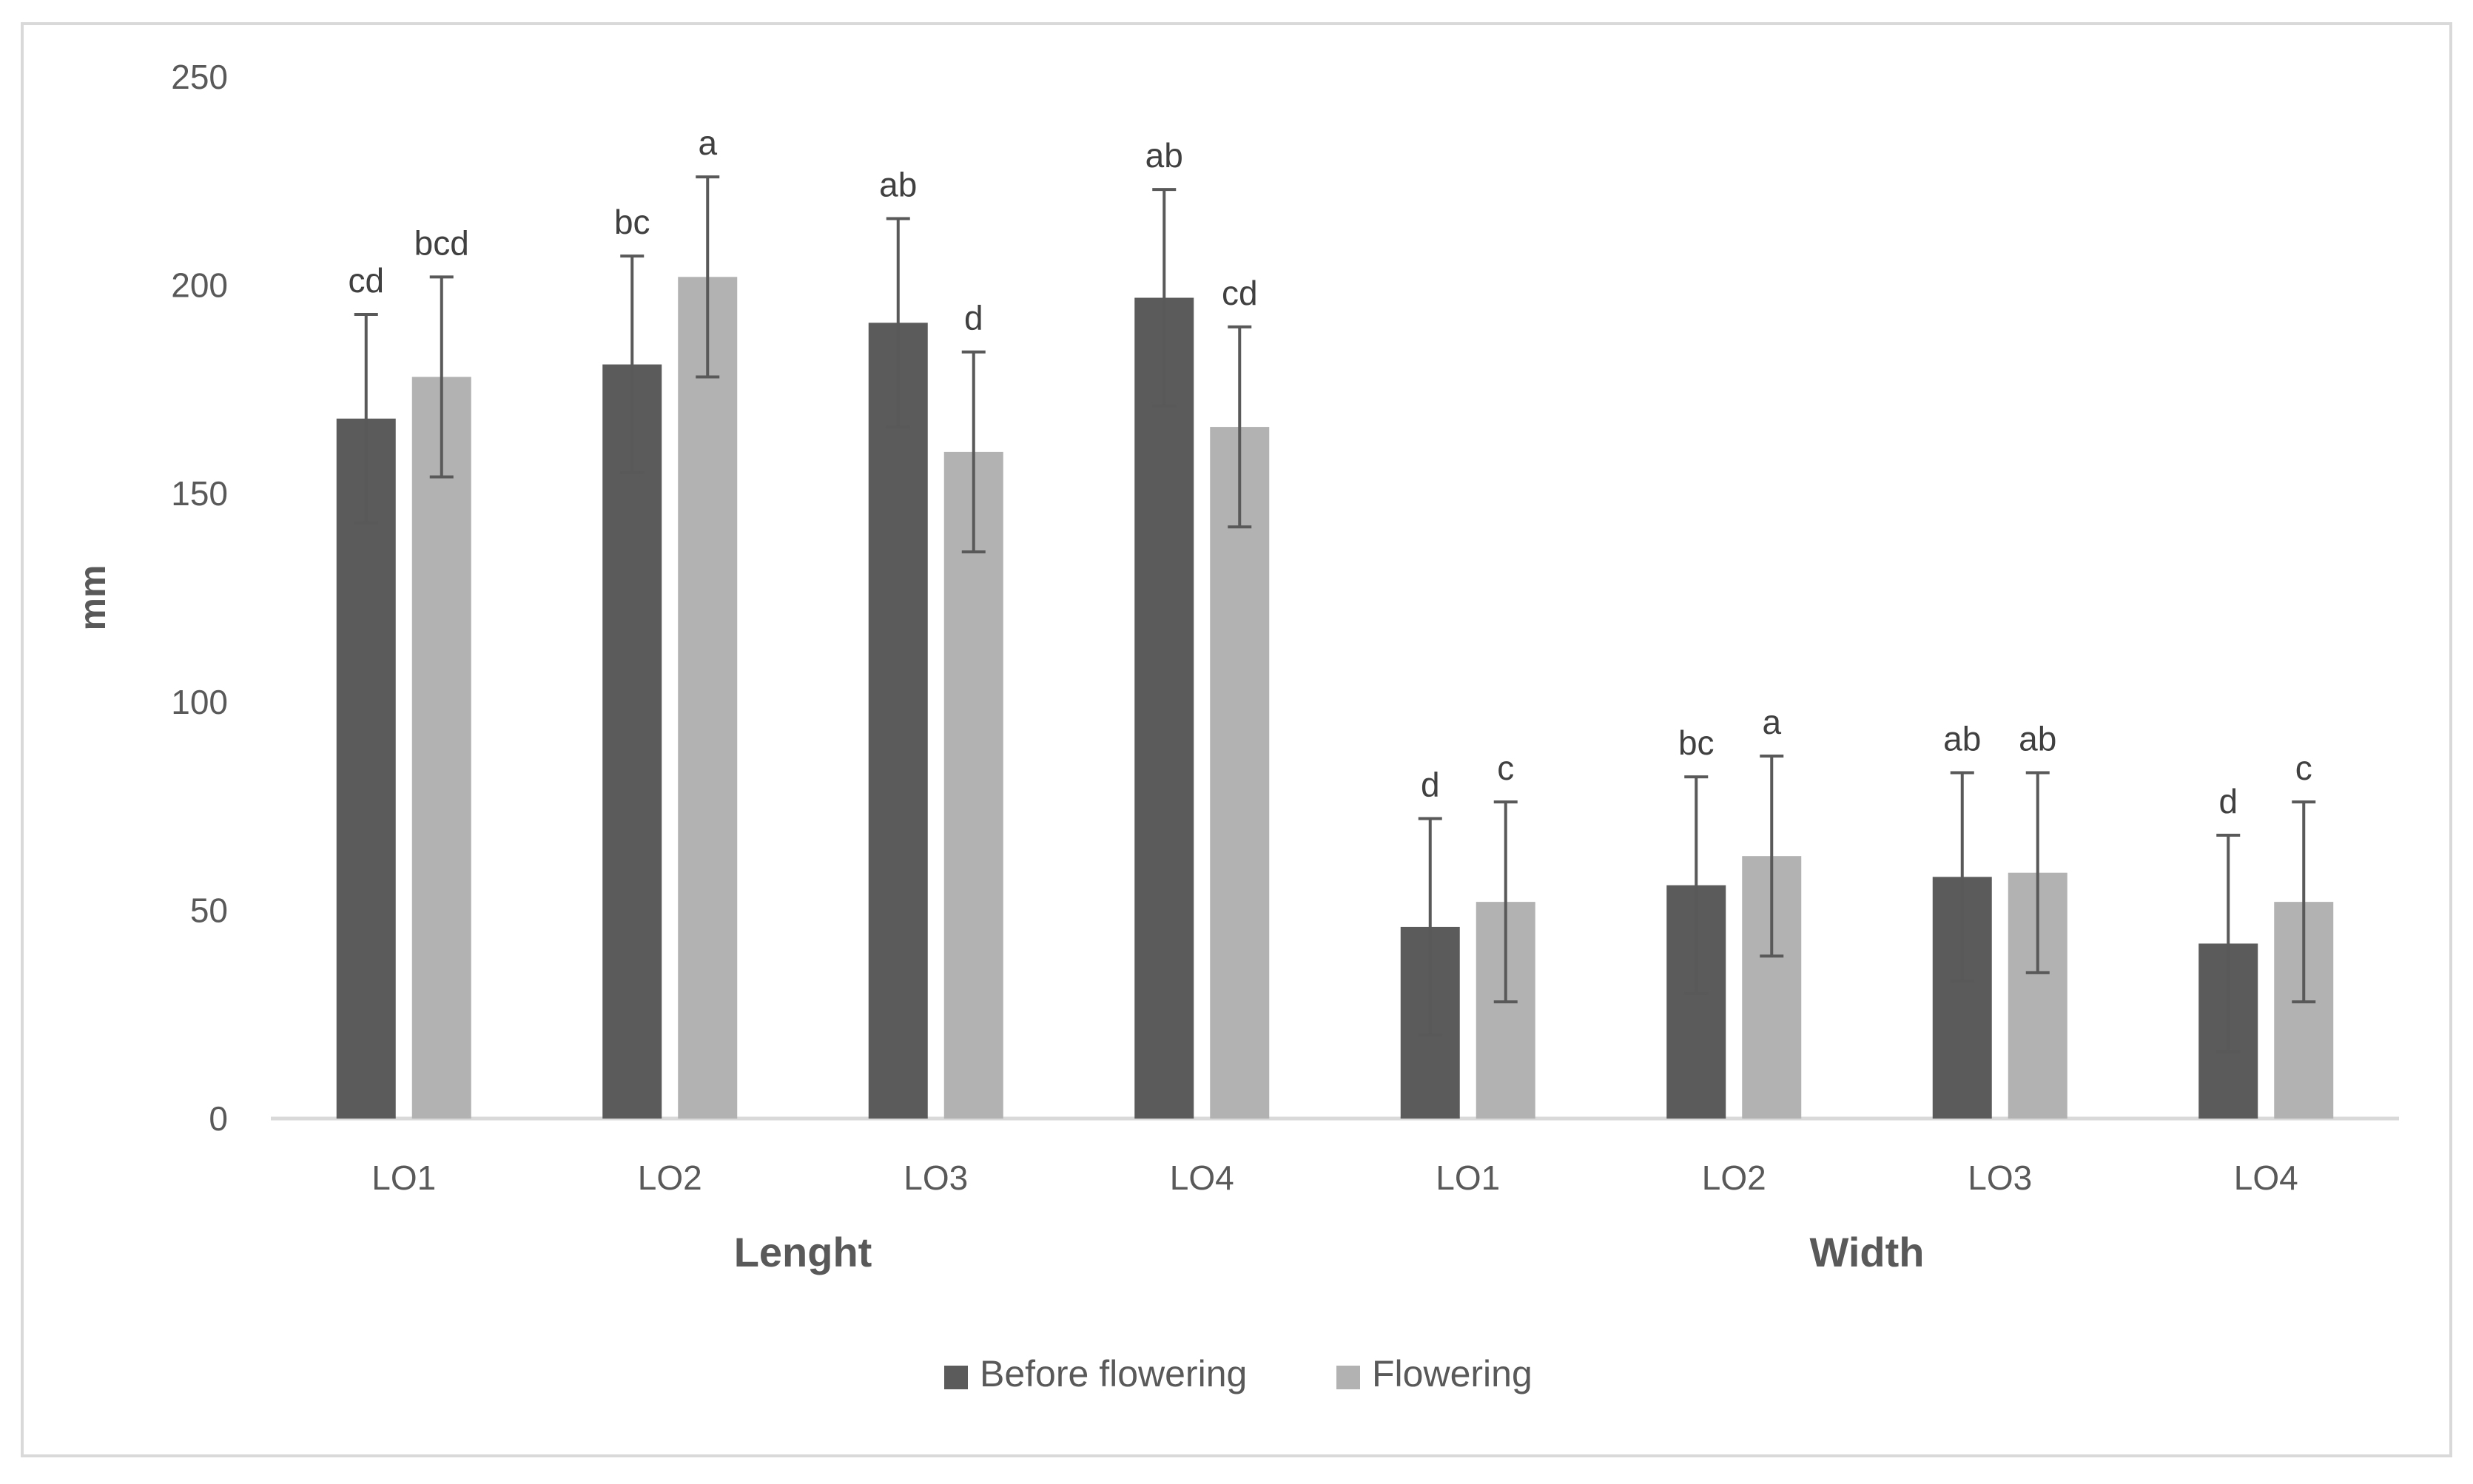  What do you see at coordinates (199, 702) in the screenshot?
I see `y-tick-label: 100` at bounding box center [199, 702].